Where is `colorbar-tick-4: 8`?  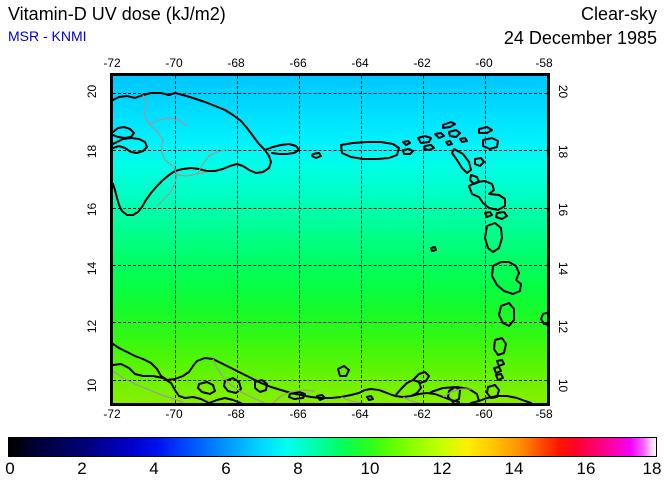
colorbar-tick-4: 8 is located at coordinates (298, 468).